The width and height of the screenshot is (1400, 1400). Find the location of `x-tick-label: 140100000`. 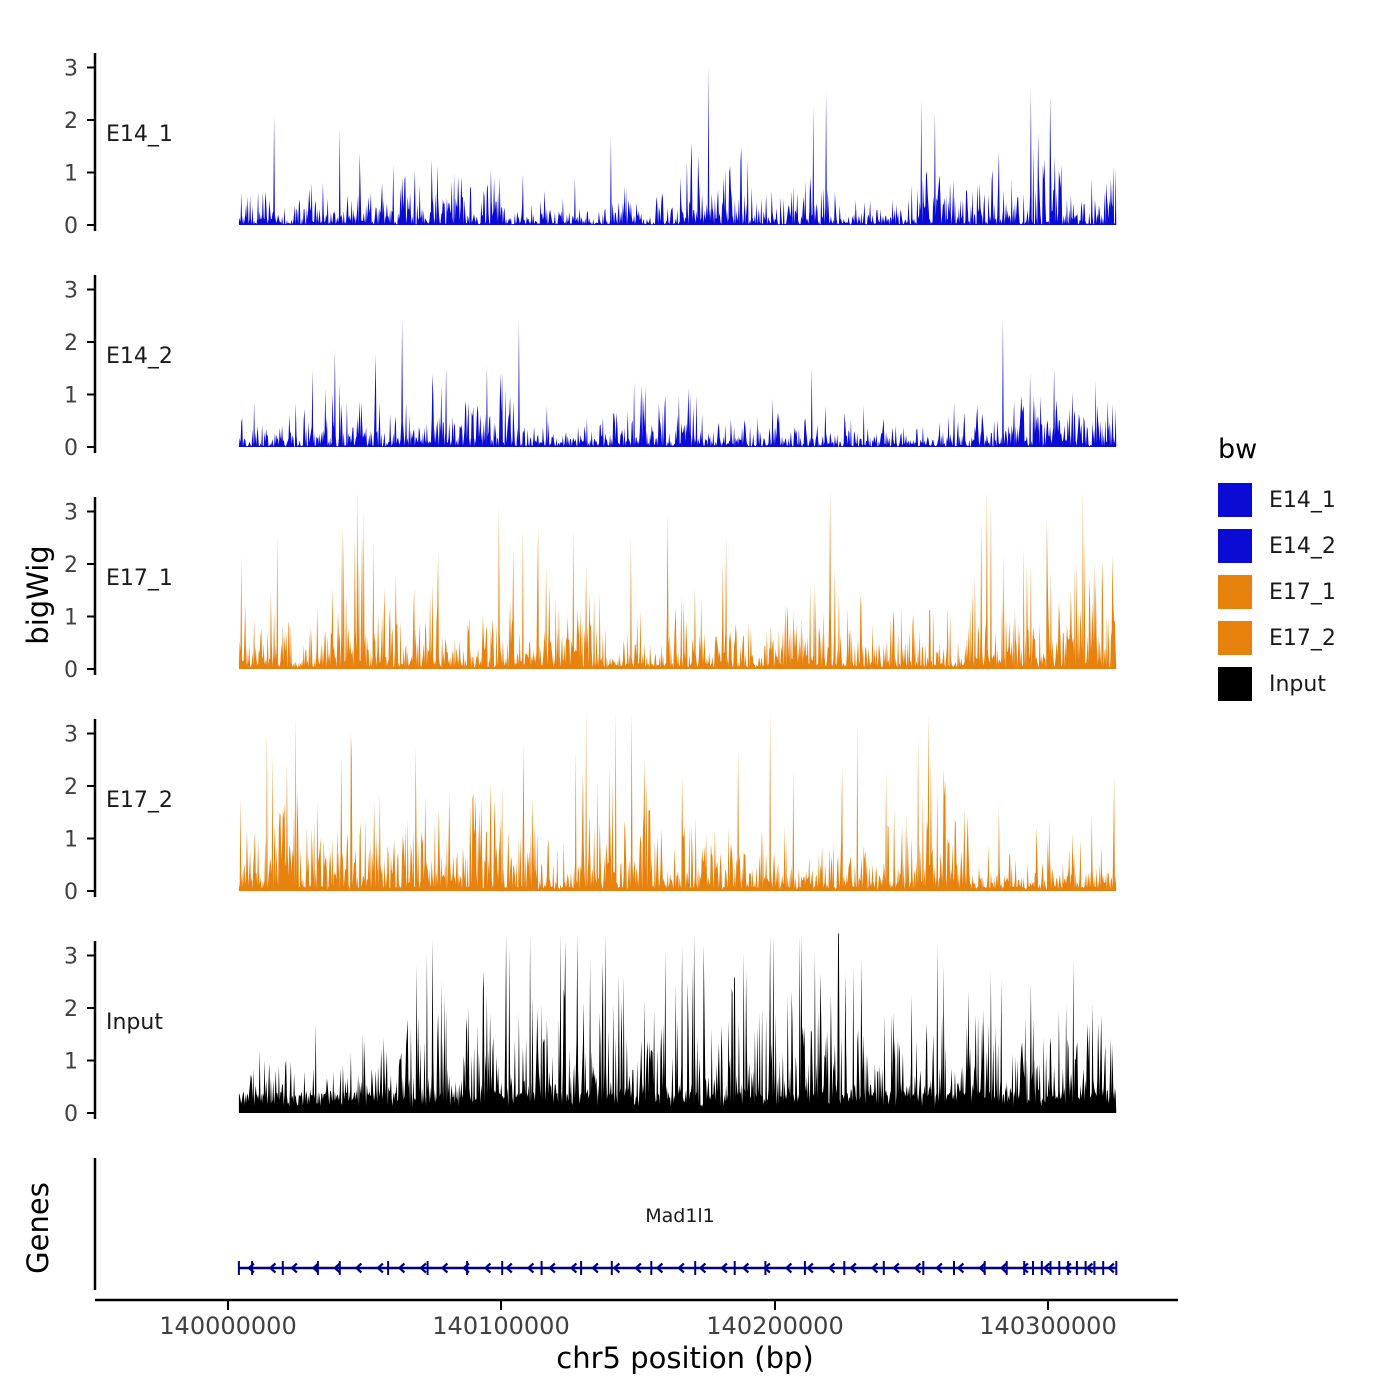

x-tick-label: 140100000 is located at coordinates (501, 1326).